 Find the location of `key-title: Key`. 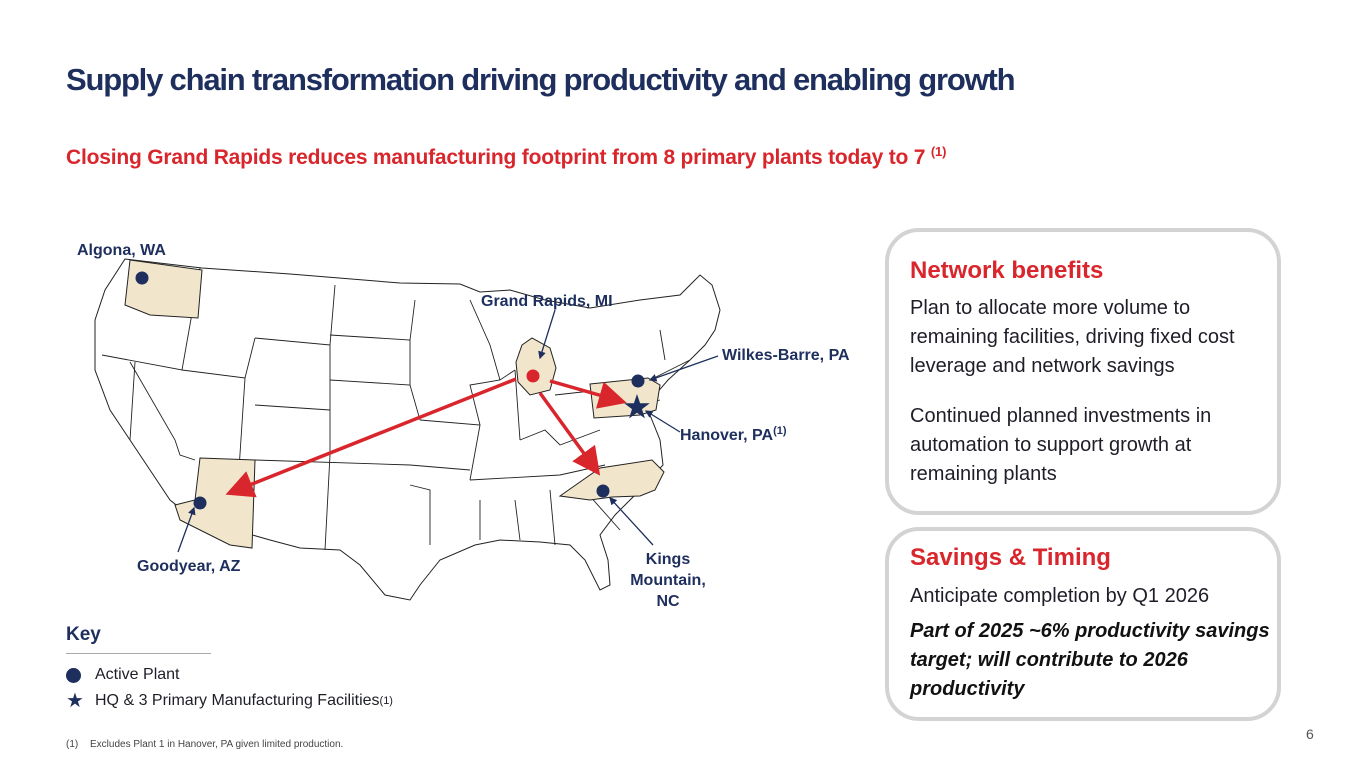

key-title: Key is located at coordinates (83, 634).